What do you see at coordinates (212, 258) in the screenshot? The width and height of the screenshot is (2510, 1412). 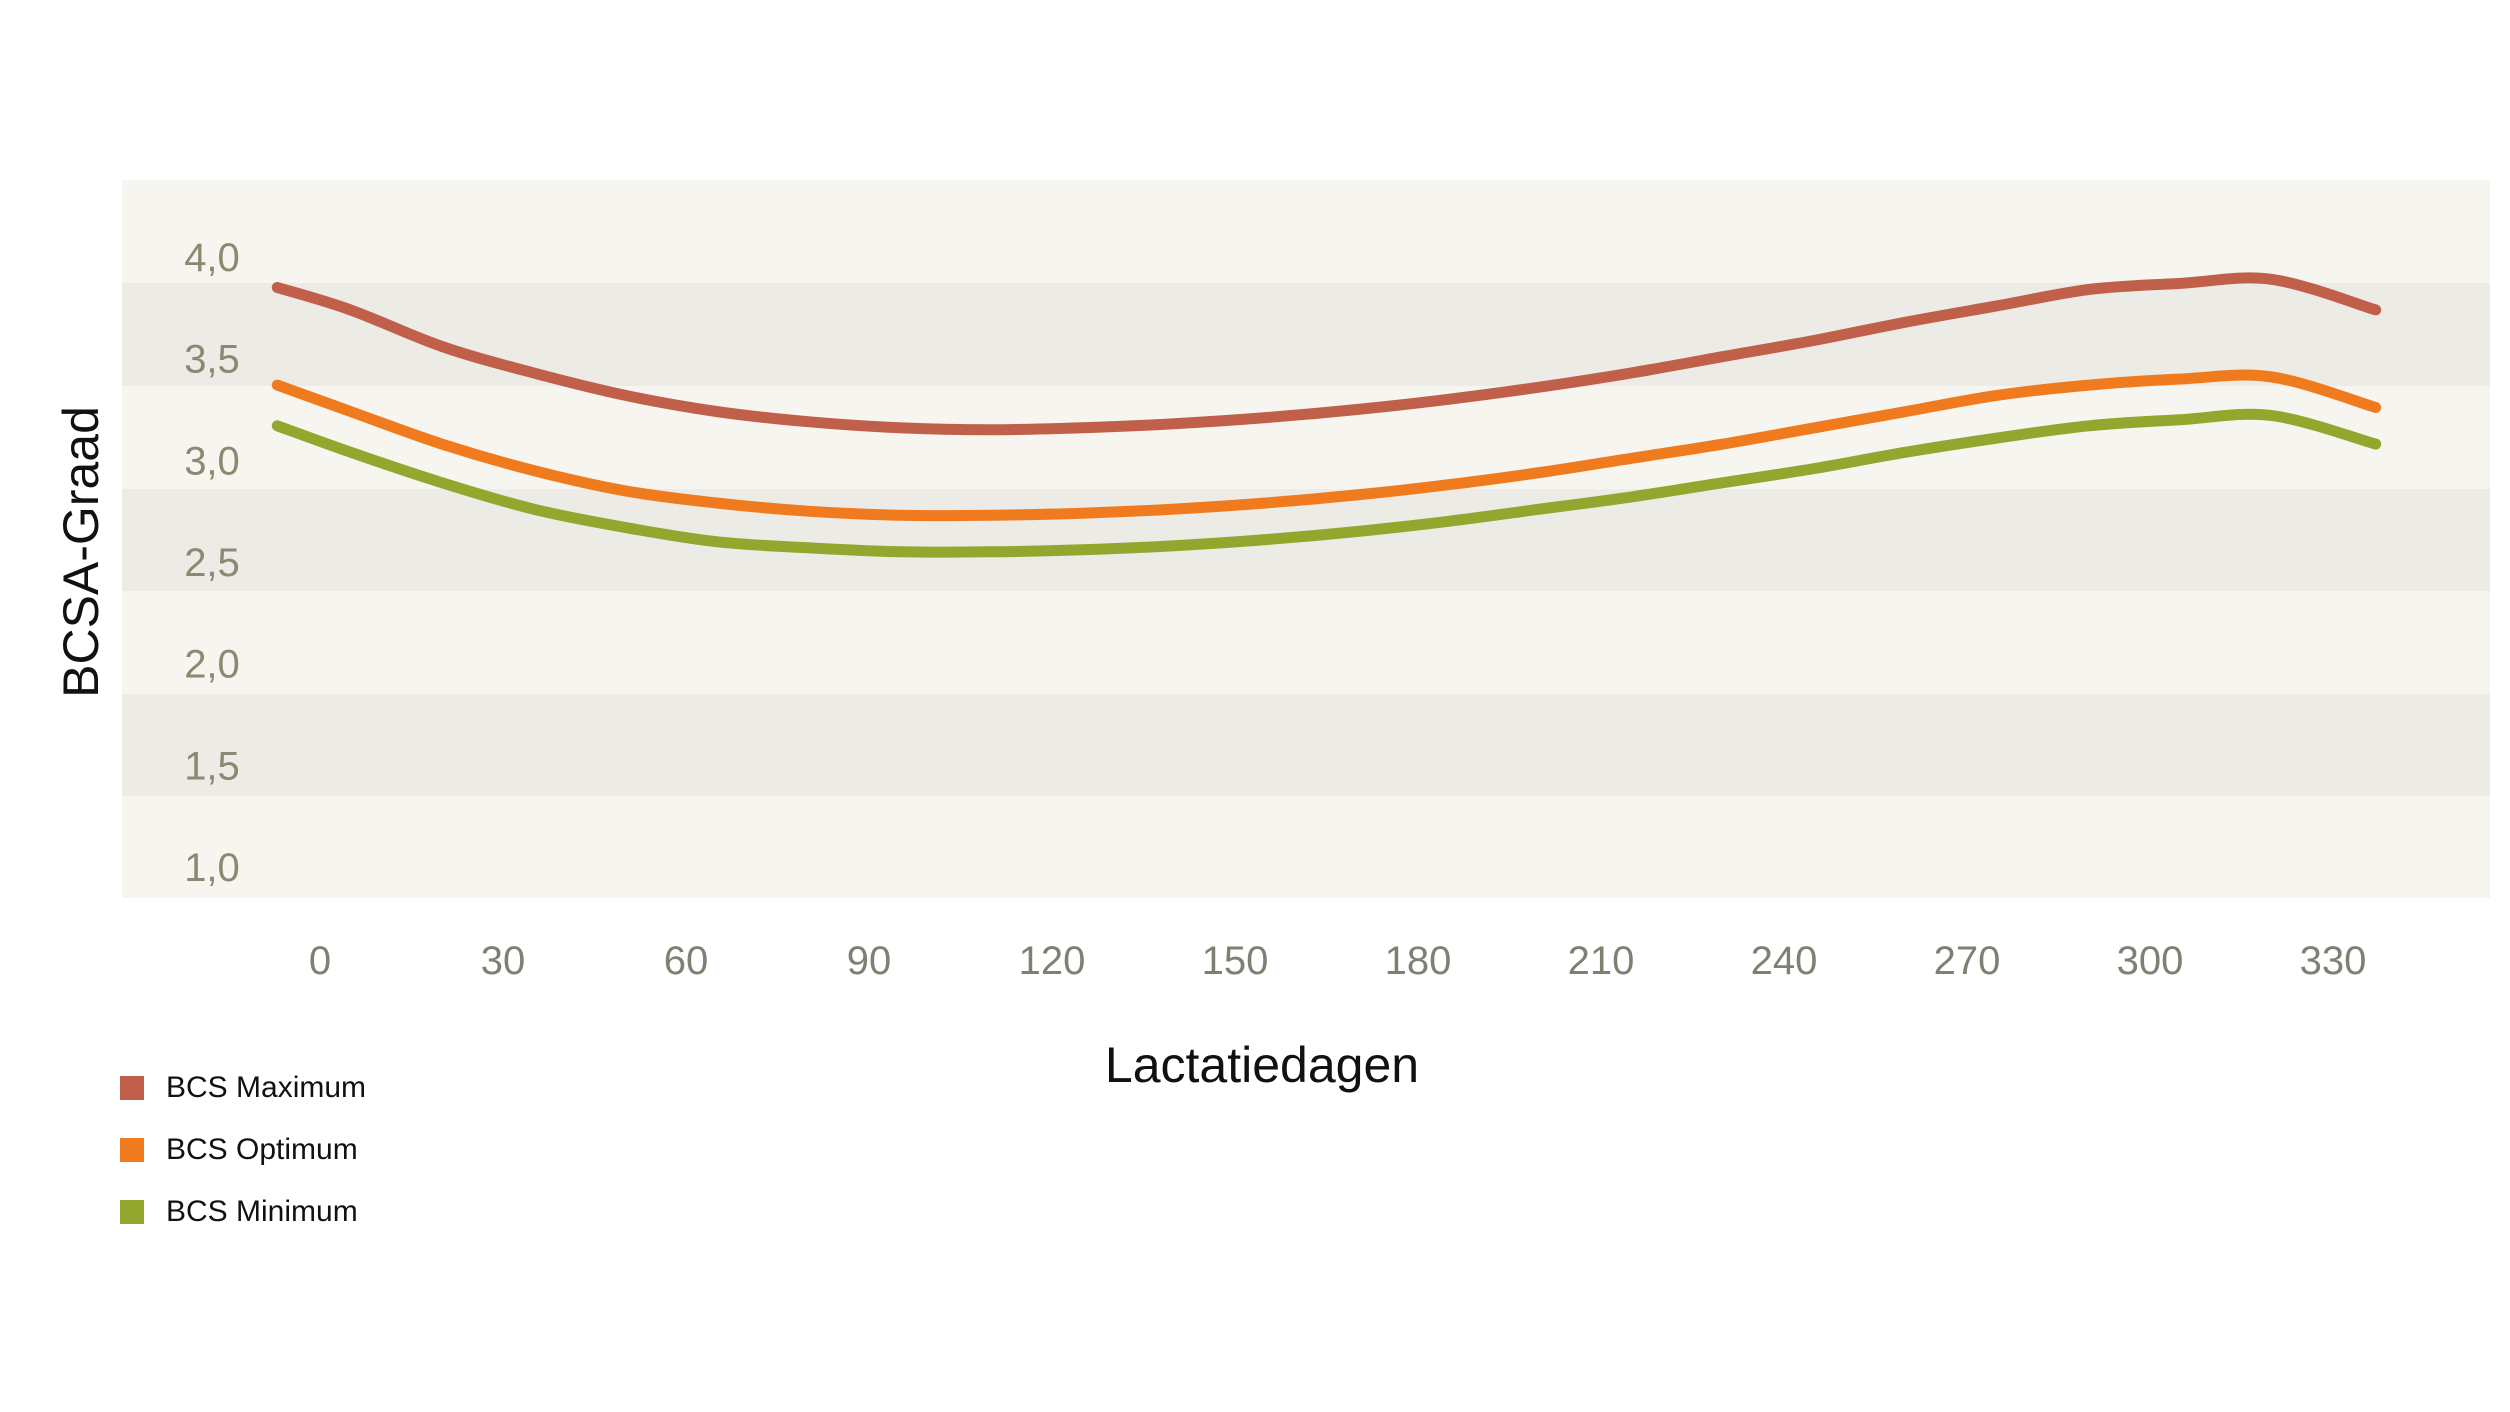 I see `y-tick-label: 4,0` at bounding box center [212, 258].